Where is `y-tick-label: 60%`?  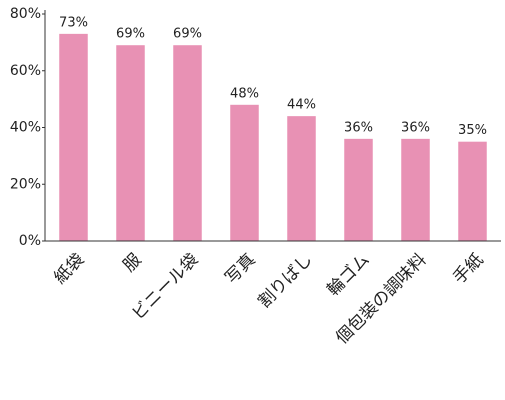 y-tick-label: 60% is located at coordinates (25, 71).